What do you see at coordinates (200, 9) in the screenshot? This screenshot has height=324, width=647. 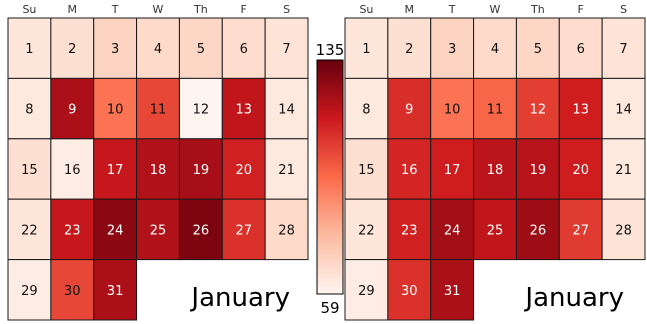 I see `weekday-label: Th` at bounding box center [200, 9].